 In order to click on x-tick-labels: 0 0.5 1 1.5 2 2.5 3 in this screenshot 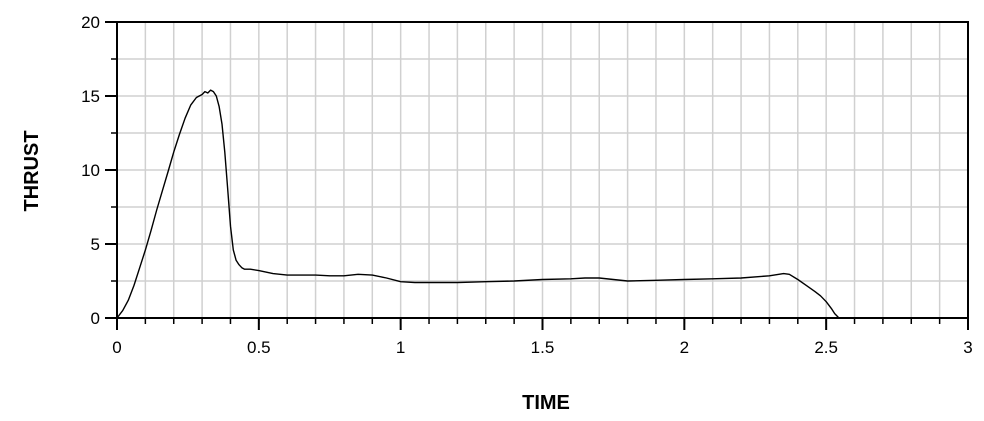, I will do `click(542, 347)`.